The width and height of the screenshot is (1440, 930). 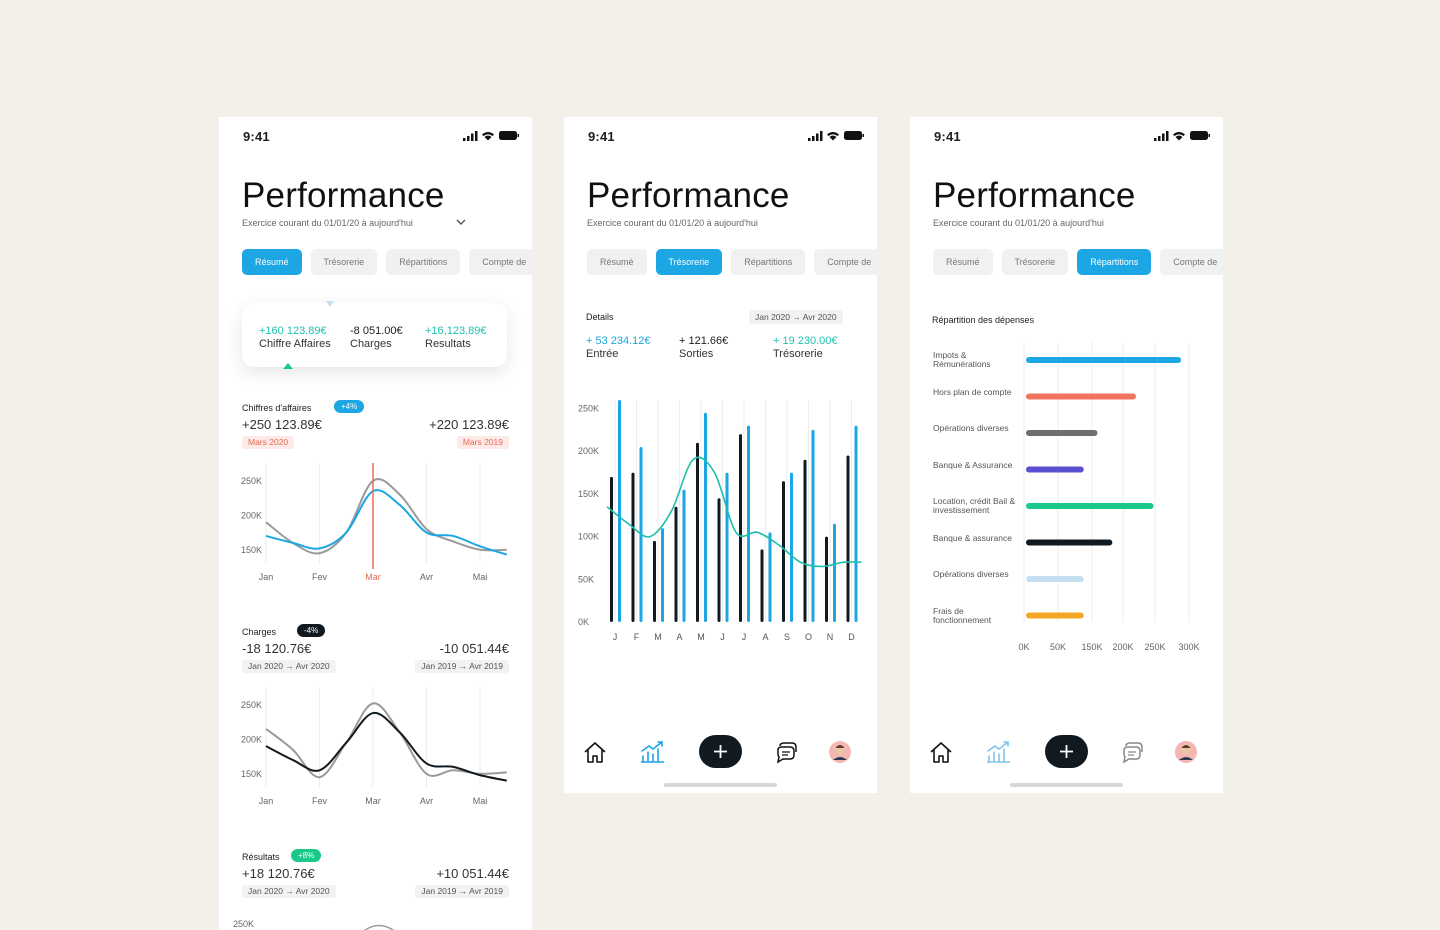 What do you see at coordinates (289, 891) in the screenshot?
I see `period-pill: Jan 2020 → Avr 2020` at bounding box center [289, 891].